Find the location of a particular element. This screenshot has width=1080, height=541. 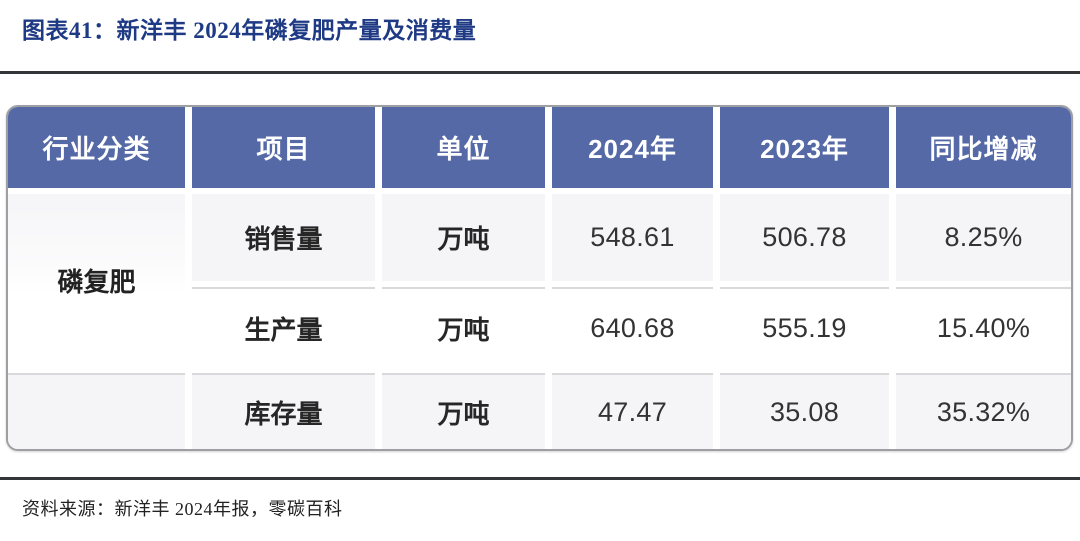

col-header-yoy: 同比增减 is located at coordinates (983, 147).